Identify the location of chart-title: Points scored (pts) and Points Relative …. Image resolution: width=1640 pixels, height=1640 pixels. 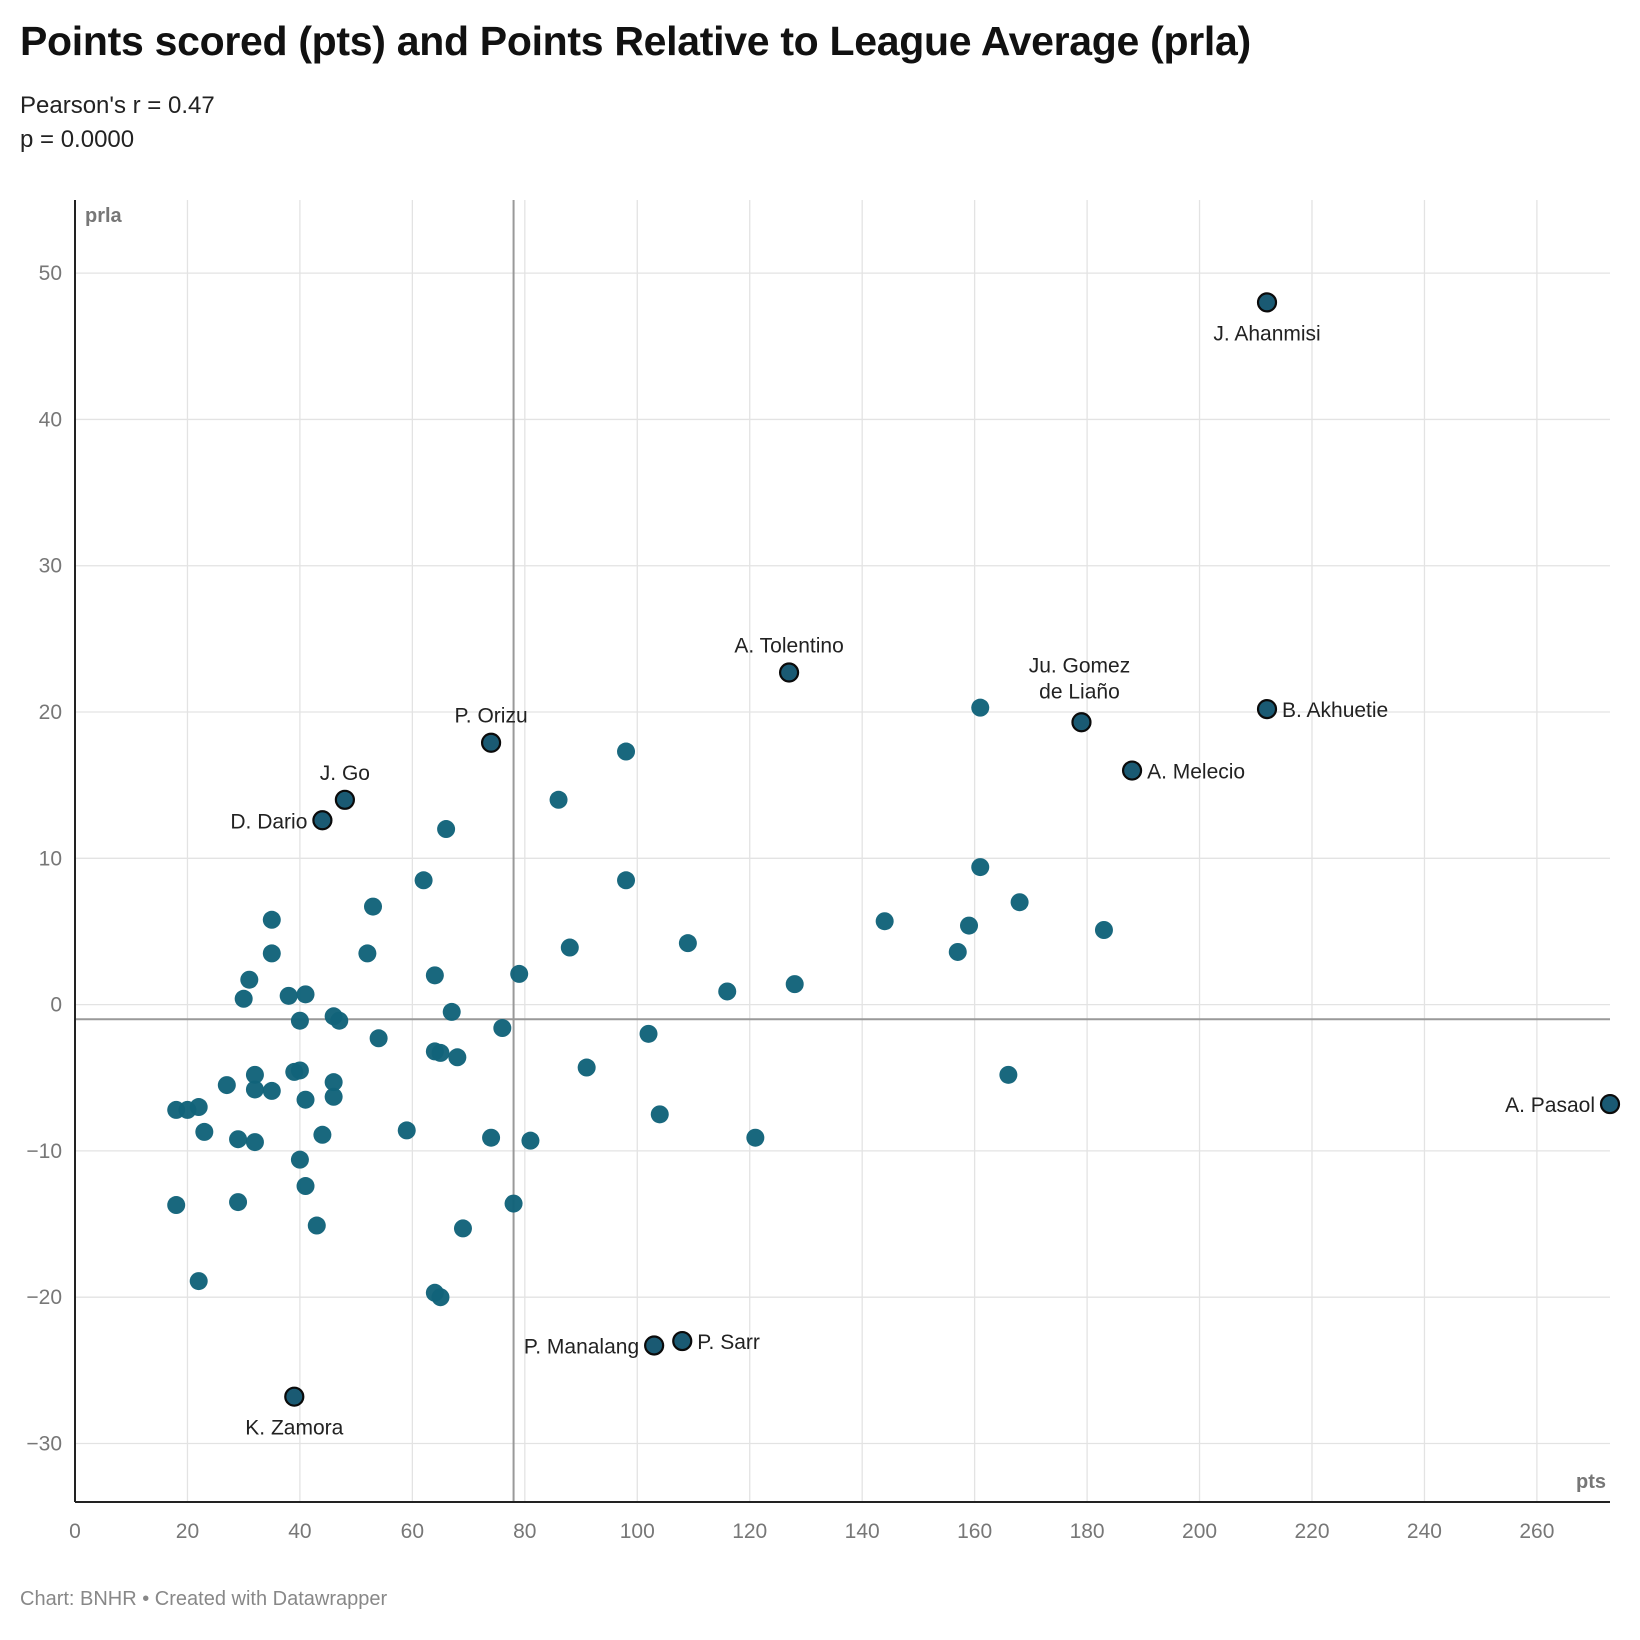
(635, 41).